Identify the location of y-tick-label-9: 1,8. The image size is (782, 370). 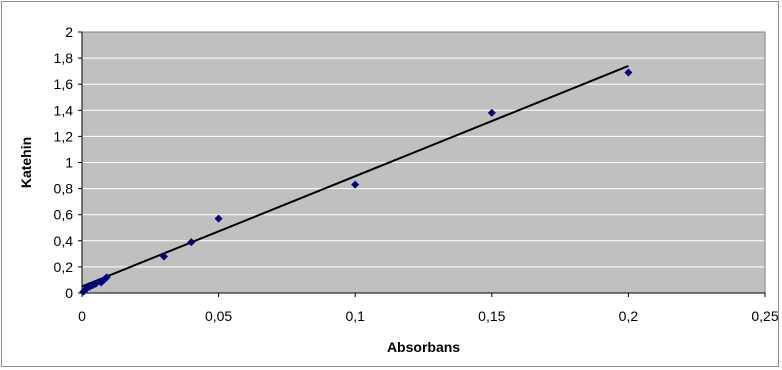
(64, 58).